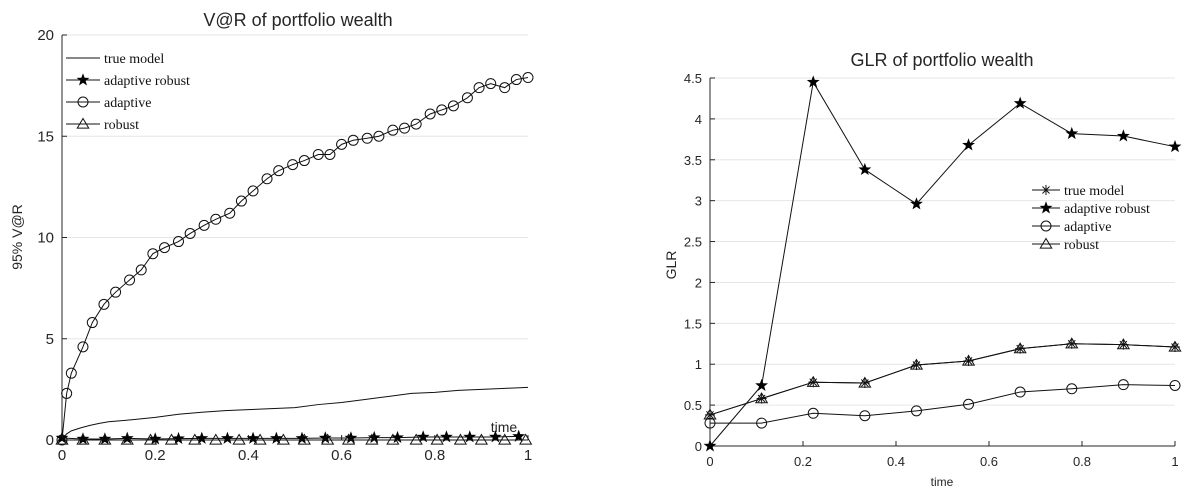 The height and width of the screenshot is (490, 1182). What do you see at coordinates (1091, 218) in the screenshot?
I see `glr-chart-legend: true model adaptive robust adaptive robust` at bounding box center [1091, 218].